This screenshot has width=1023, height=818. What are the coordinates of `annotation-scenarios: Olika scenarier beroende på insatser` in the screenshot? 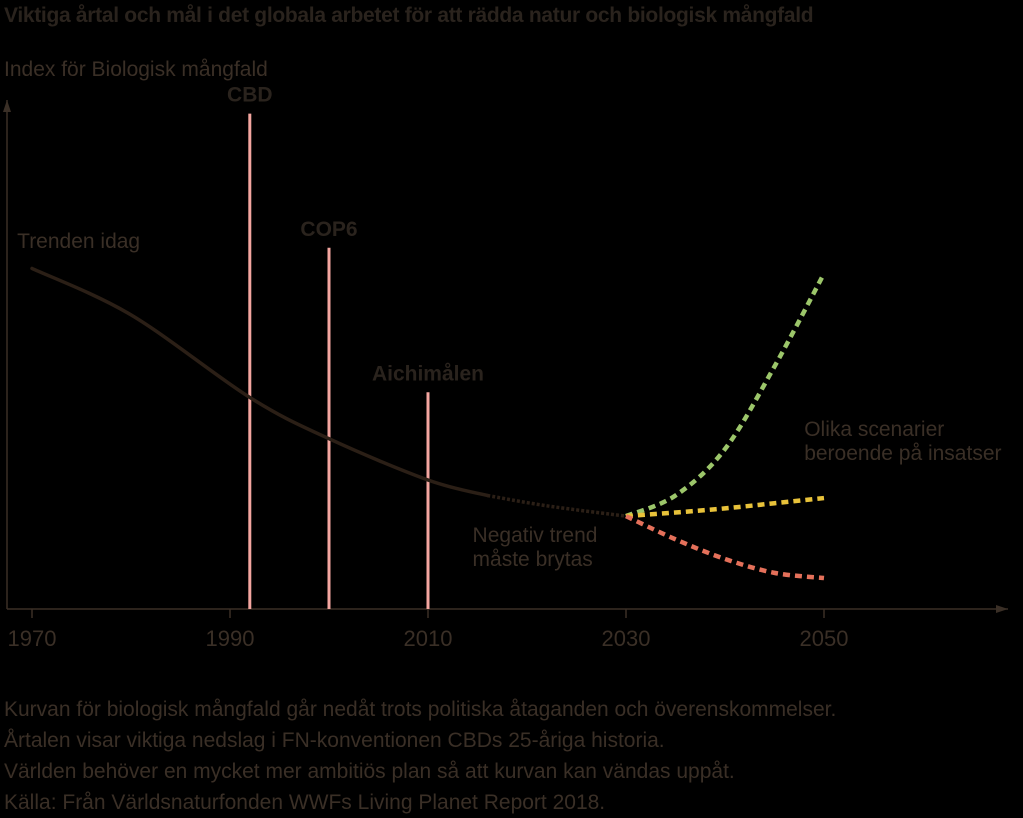 It's located at (902, 441).